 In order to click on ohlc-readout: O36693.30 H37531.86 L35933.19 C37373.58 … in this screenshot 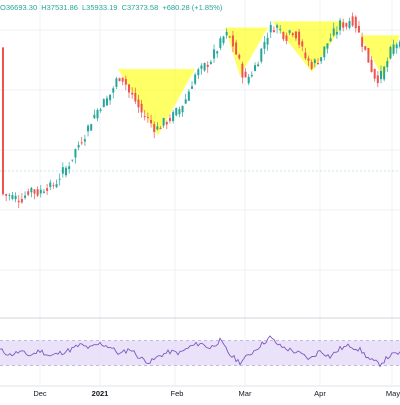, I will do `click(112, 7)`.